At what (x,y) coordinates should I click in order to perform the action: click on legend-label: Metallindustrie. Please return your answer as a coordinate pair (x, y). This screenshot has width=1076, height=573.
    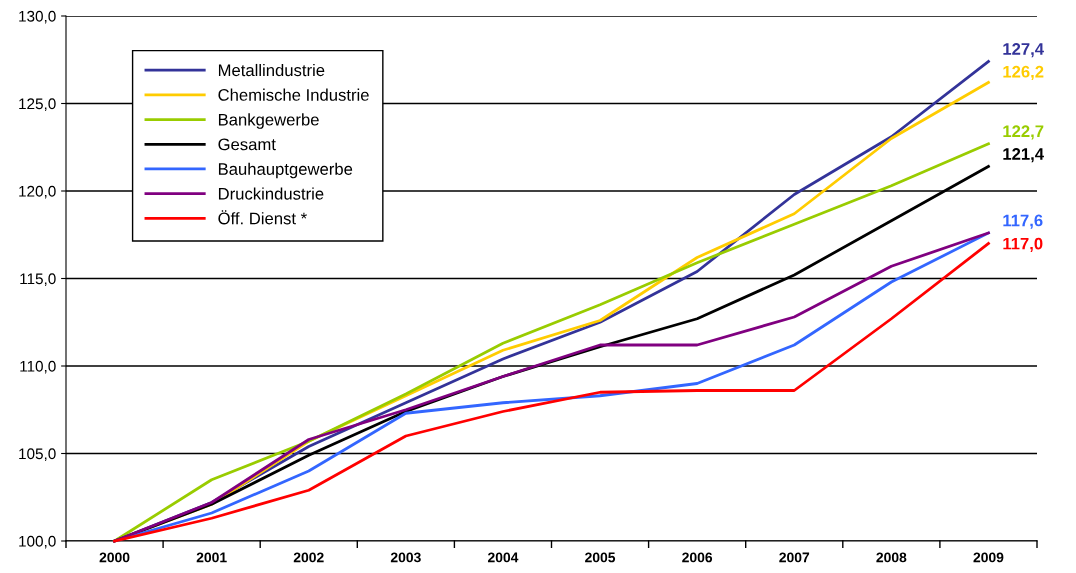
    Looking at the image, I should click on (271, 70).